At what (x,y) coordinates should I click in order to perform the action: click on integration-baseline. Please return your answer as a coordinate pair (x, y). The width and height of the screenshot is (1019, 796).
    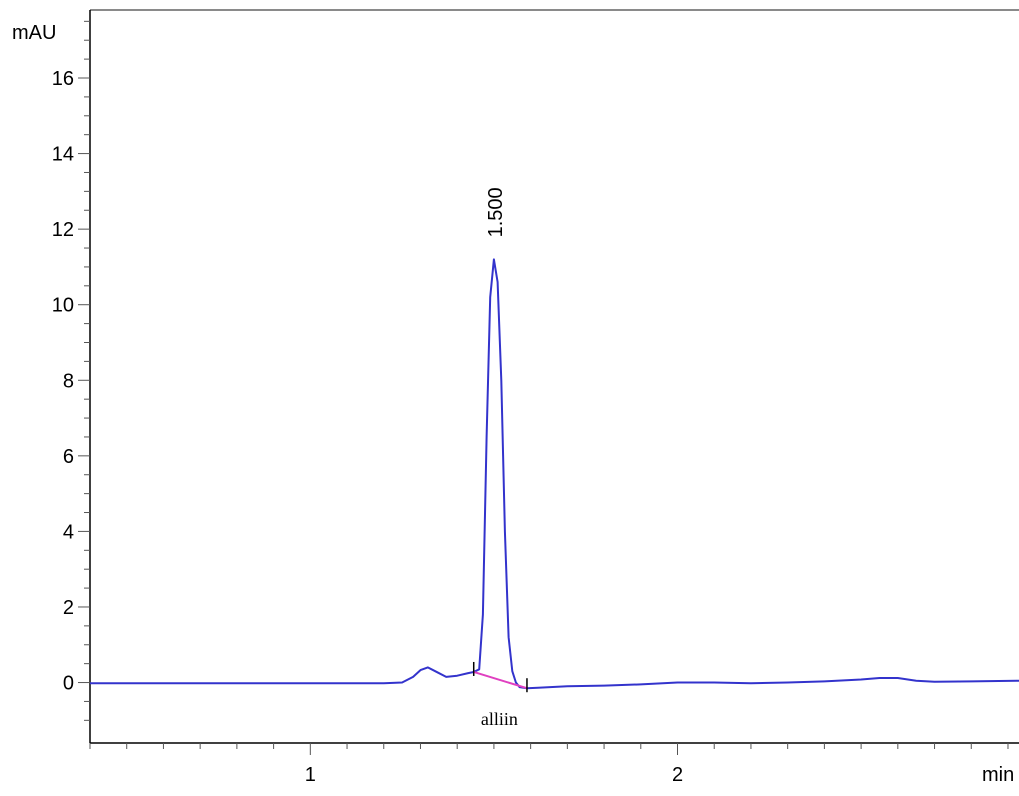
    Looking at the image, I should click on (500, 680).